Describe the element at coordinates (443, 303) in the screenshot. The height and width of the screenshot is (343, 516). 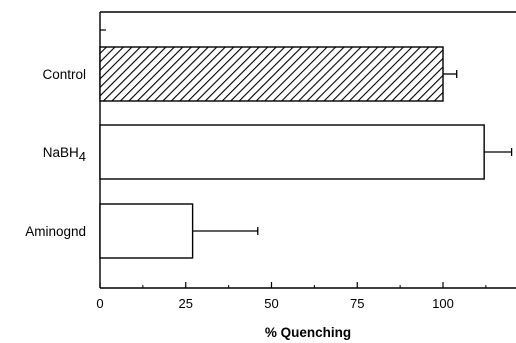
I see `x-tick-label: 100` at that location.